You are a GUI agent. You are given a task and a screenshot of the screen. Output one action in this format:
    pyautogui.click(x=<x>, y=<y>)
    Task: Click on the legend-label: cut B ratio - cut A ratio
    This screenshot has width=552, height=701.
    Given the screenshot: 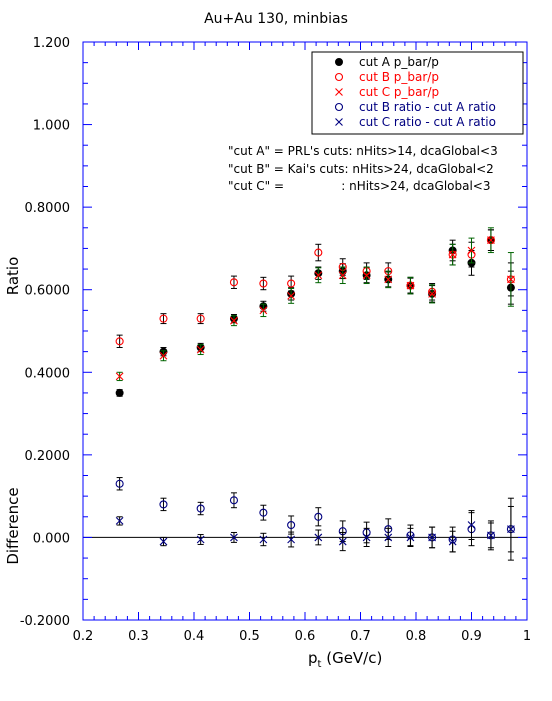 What is the action you would take?
    pyautogui.click(x=427, y=107)
    